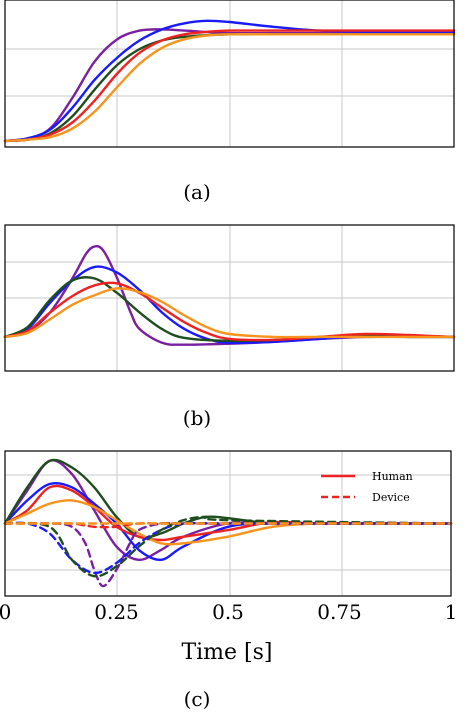  Describe the element at coordinates (392, 476) in the screenshot. I see `legend-human-label: Human` at that location.